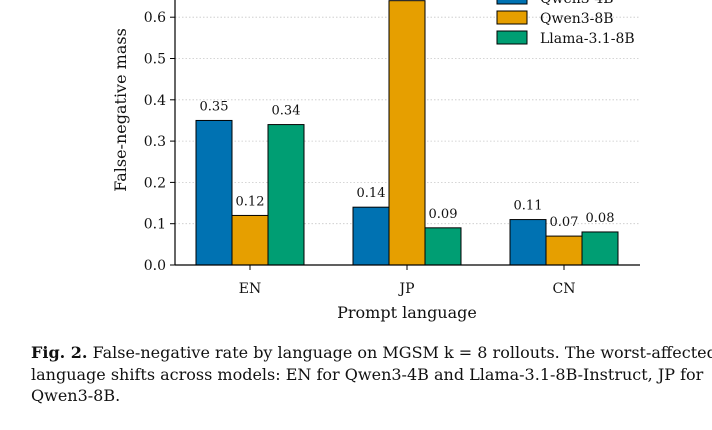 The height and width of the screenshot is (430, 712). Describe the element at coordinates (155, 60) in the screenshot. I see `y-tick-label: 0.5` at that location.